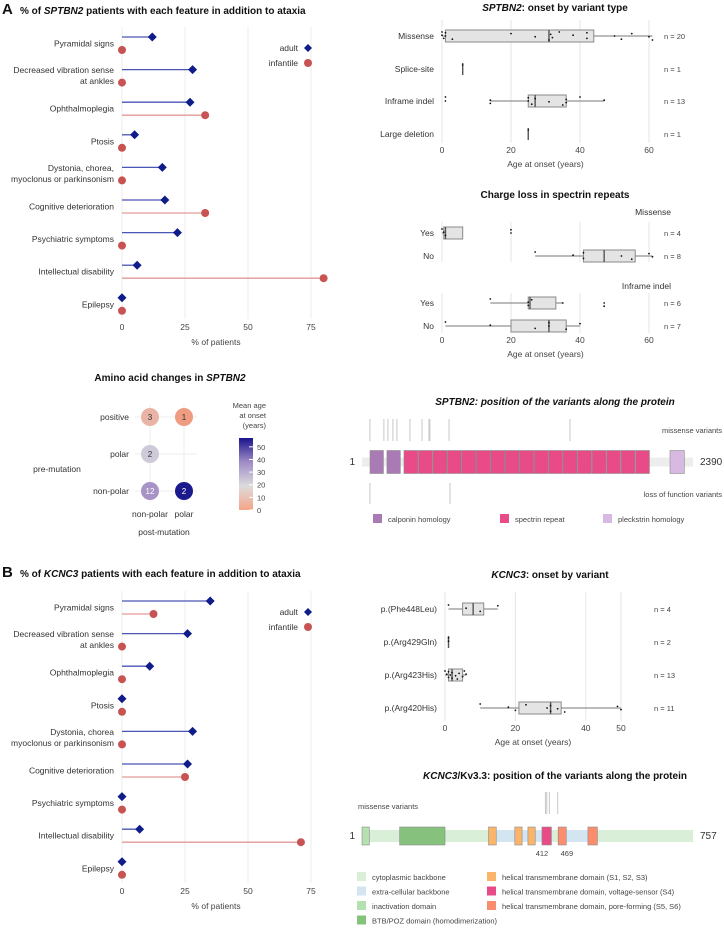 This screenshot has height=929, width=724. I want to click on category-label: Psychiatric symptoms, so click(73, 803).